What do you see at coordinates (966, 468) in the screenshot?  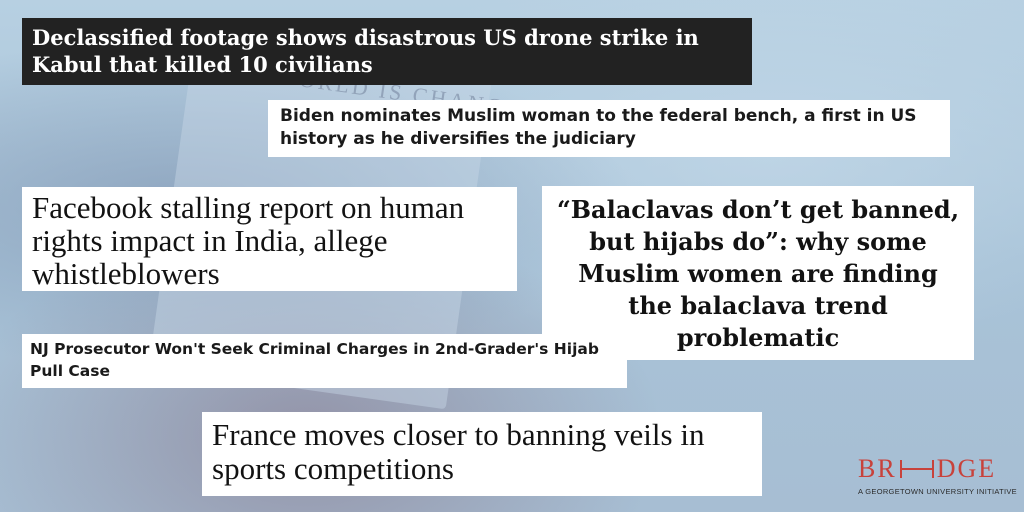 I see `logo-right-text: DGE` at bounding box center [966, 468].